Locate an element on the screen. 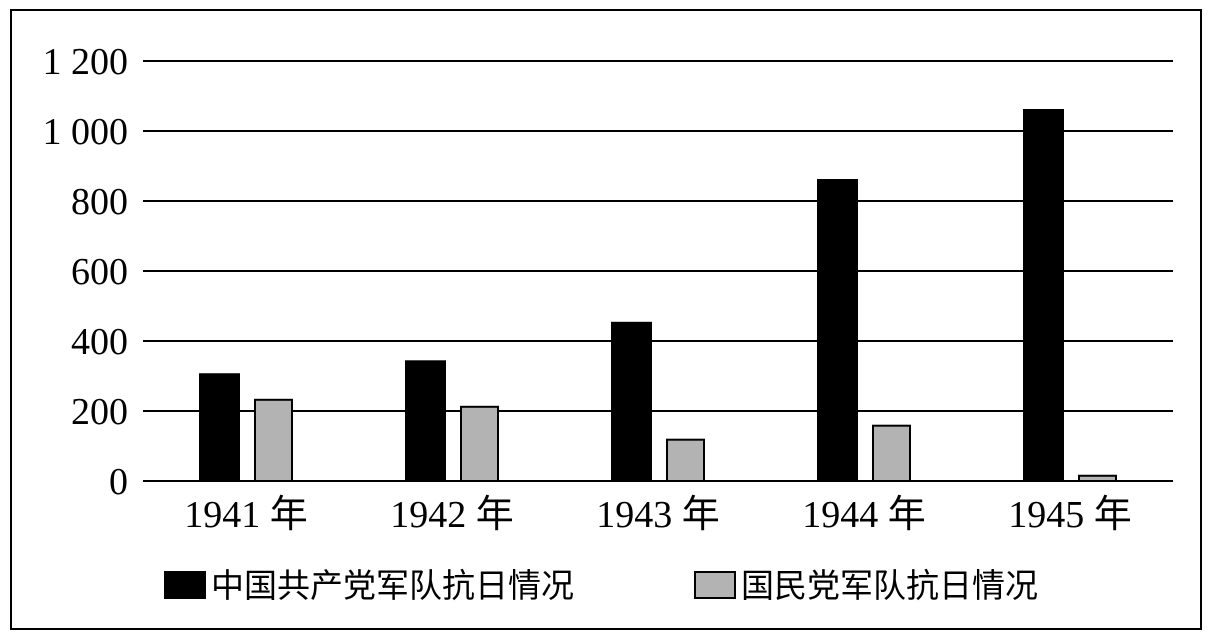 This screenshot has width=1213, height=642. x-tick-label: 1943 年 is located at coordinates (658, 515).